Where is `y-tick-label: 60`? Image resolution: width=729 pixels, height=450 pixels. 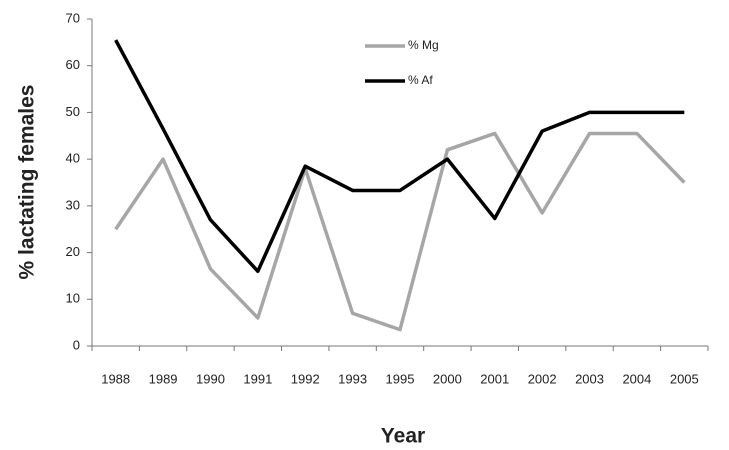
y-tick-label: 60 is located at coordinates (73, 64).